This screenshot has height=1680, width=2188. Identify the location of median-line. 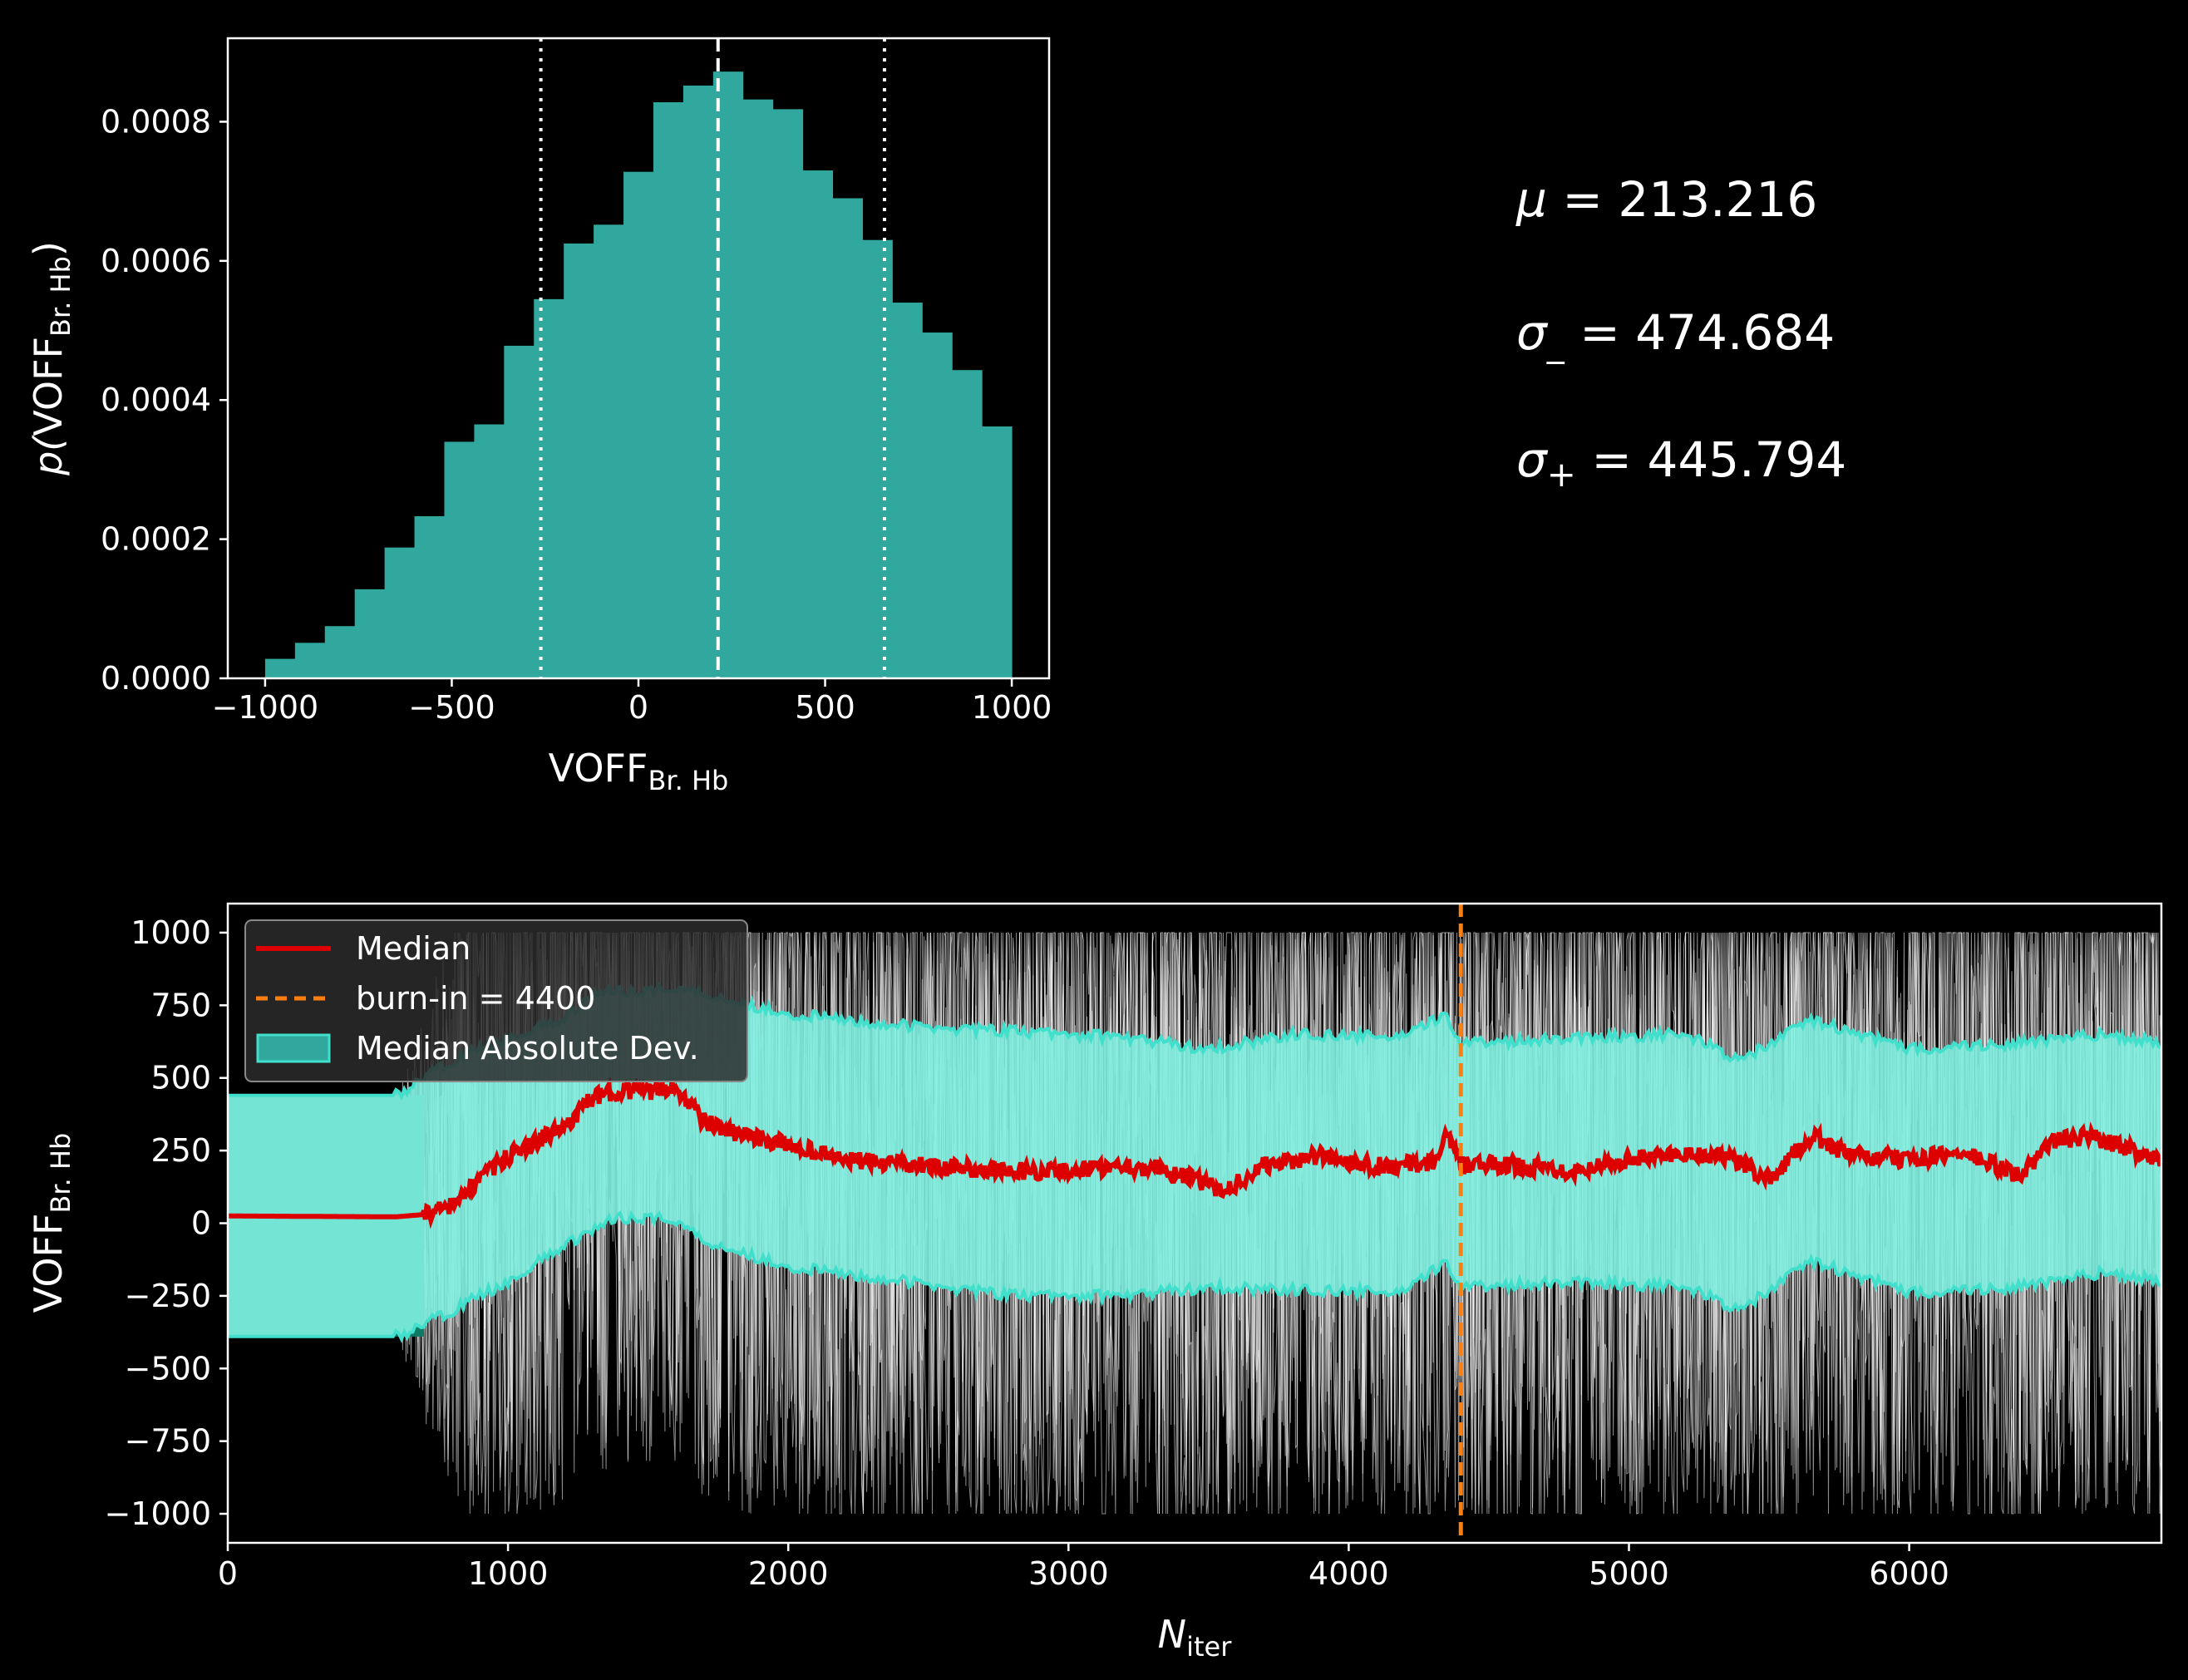
(1194, 1152).